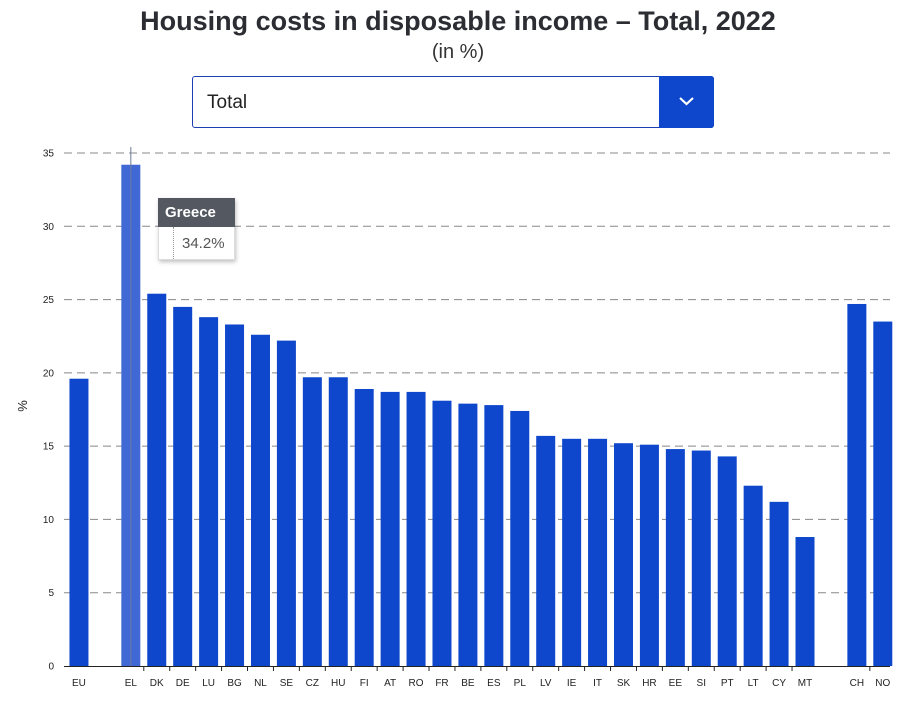 This screenshot has height=701, width=916. What do you see at coordinates (312, 683) in the screenshot?
I see `x-tick-label: CZ` at bounding box center [312, 683].